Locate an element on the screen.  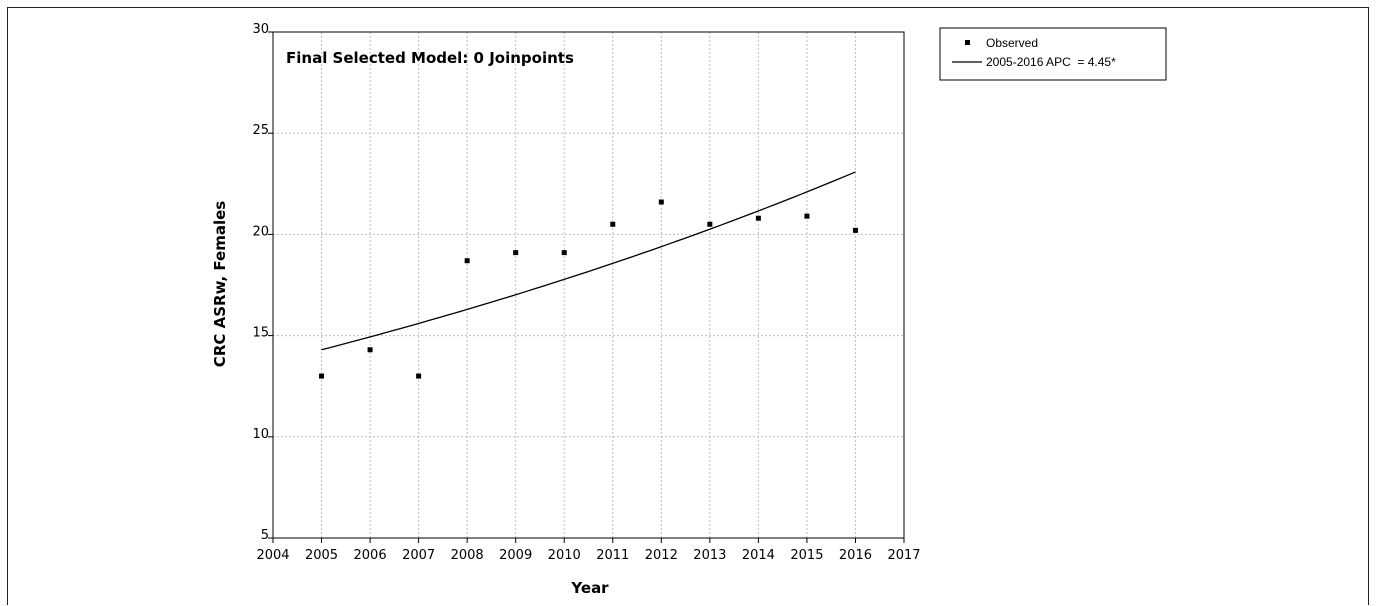
y-tick-labels: 5 10 15 20 25 30 is located at coordinates (260, 282).